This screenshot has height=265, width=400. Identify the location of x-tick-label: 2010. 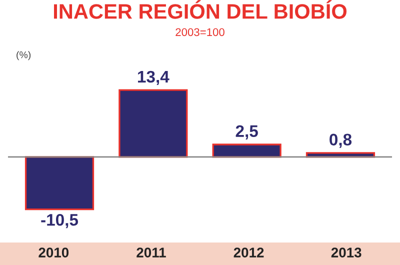
(53, 253).